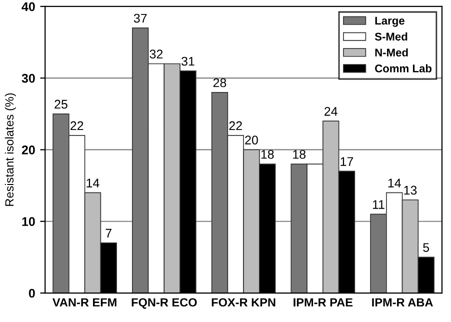  I want to click on y-tick-label: 20, so click(28, 150).